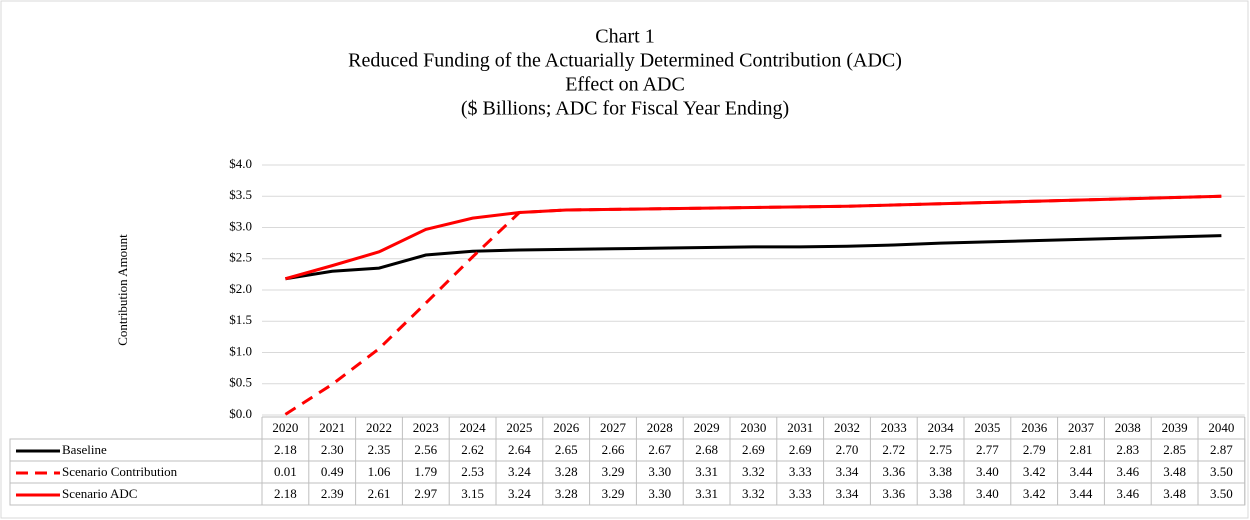 The image size is (1250, 520). I want to click on chart-title: Chart 1, so click(624, 37).